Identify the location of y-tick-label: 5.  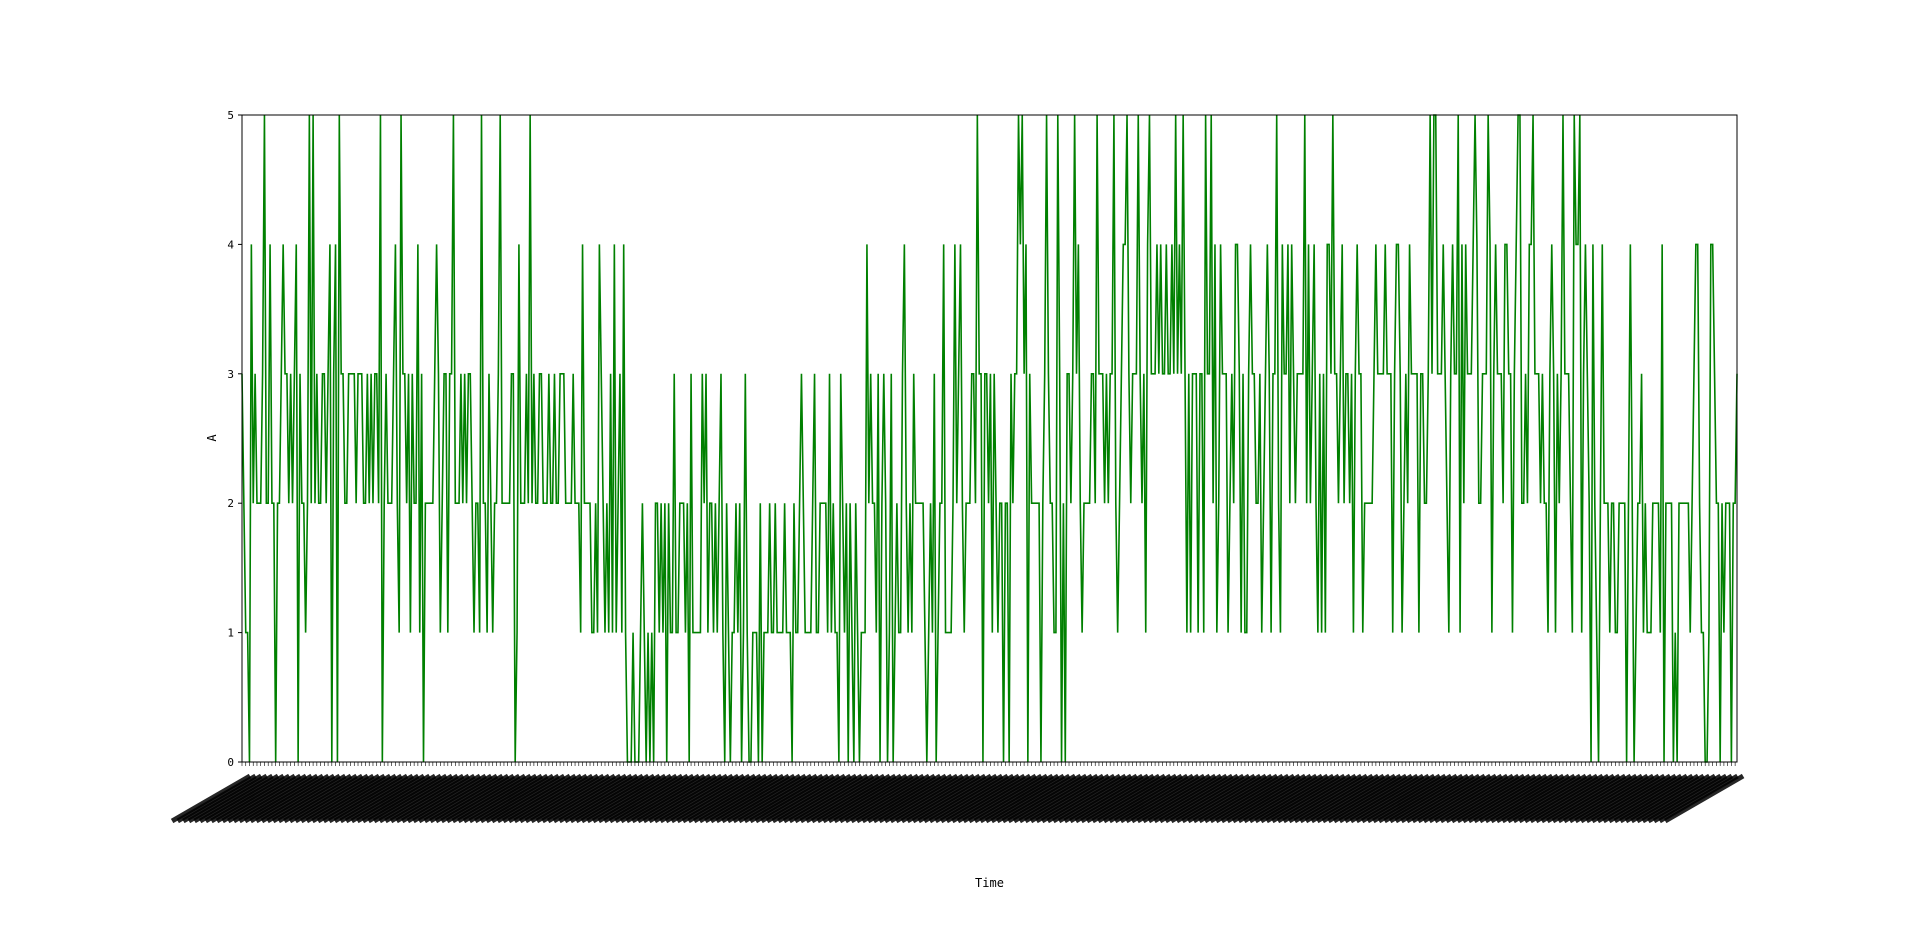
(230, 115).